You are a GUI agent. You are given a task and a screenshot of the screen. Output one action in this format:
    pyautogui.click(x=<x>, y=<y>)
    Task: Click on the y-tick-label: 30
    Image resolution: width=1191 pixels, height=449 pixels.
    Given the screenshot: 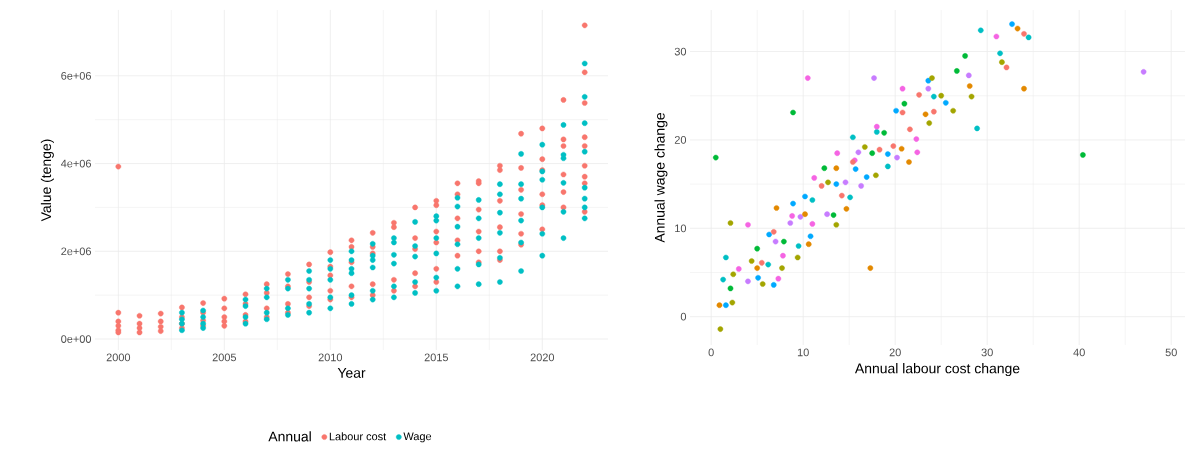 What is the action you would take?
    pyautogui.click(x=680, y=51)
    